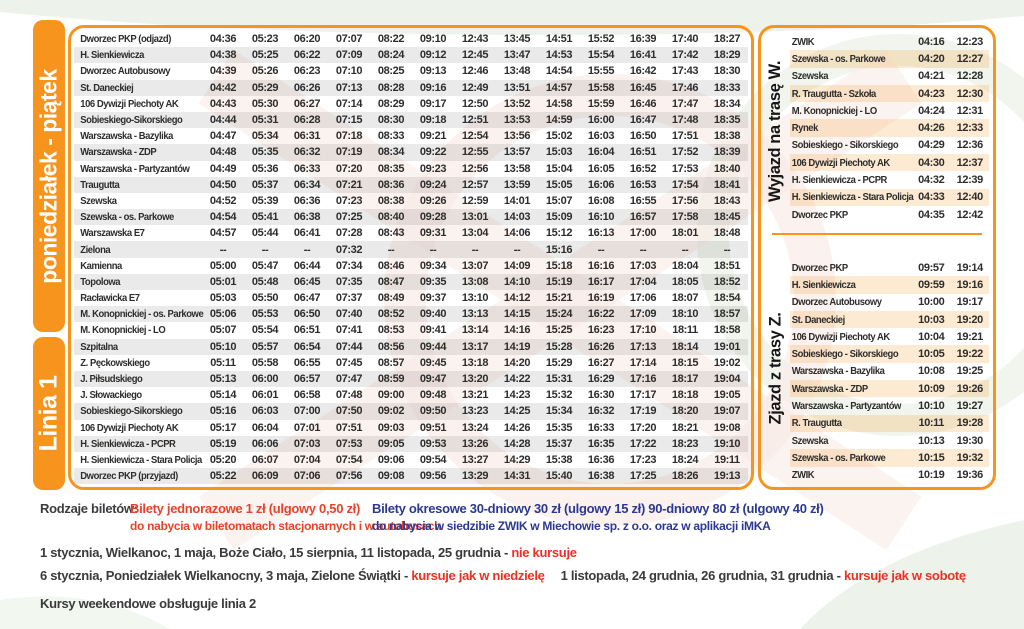 Image resolution: width=1024 pixels, height=629 pixels. Describe the element at coordinates (223, 362) in the screenshot. I see `time-cell: 05:11` at that location.